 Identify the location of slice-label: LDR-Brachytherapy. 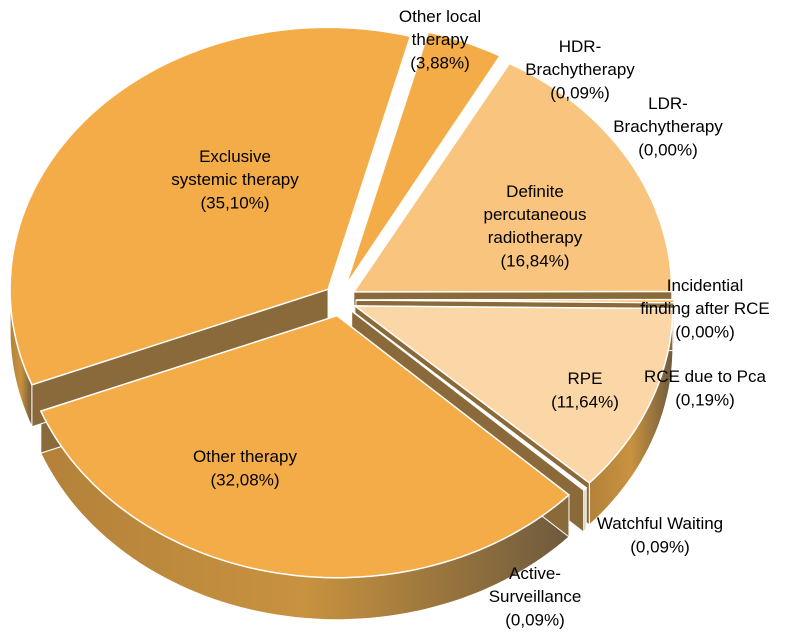
(668, 115).